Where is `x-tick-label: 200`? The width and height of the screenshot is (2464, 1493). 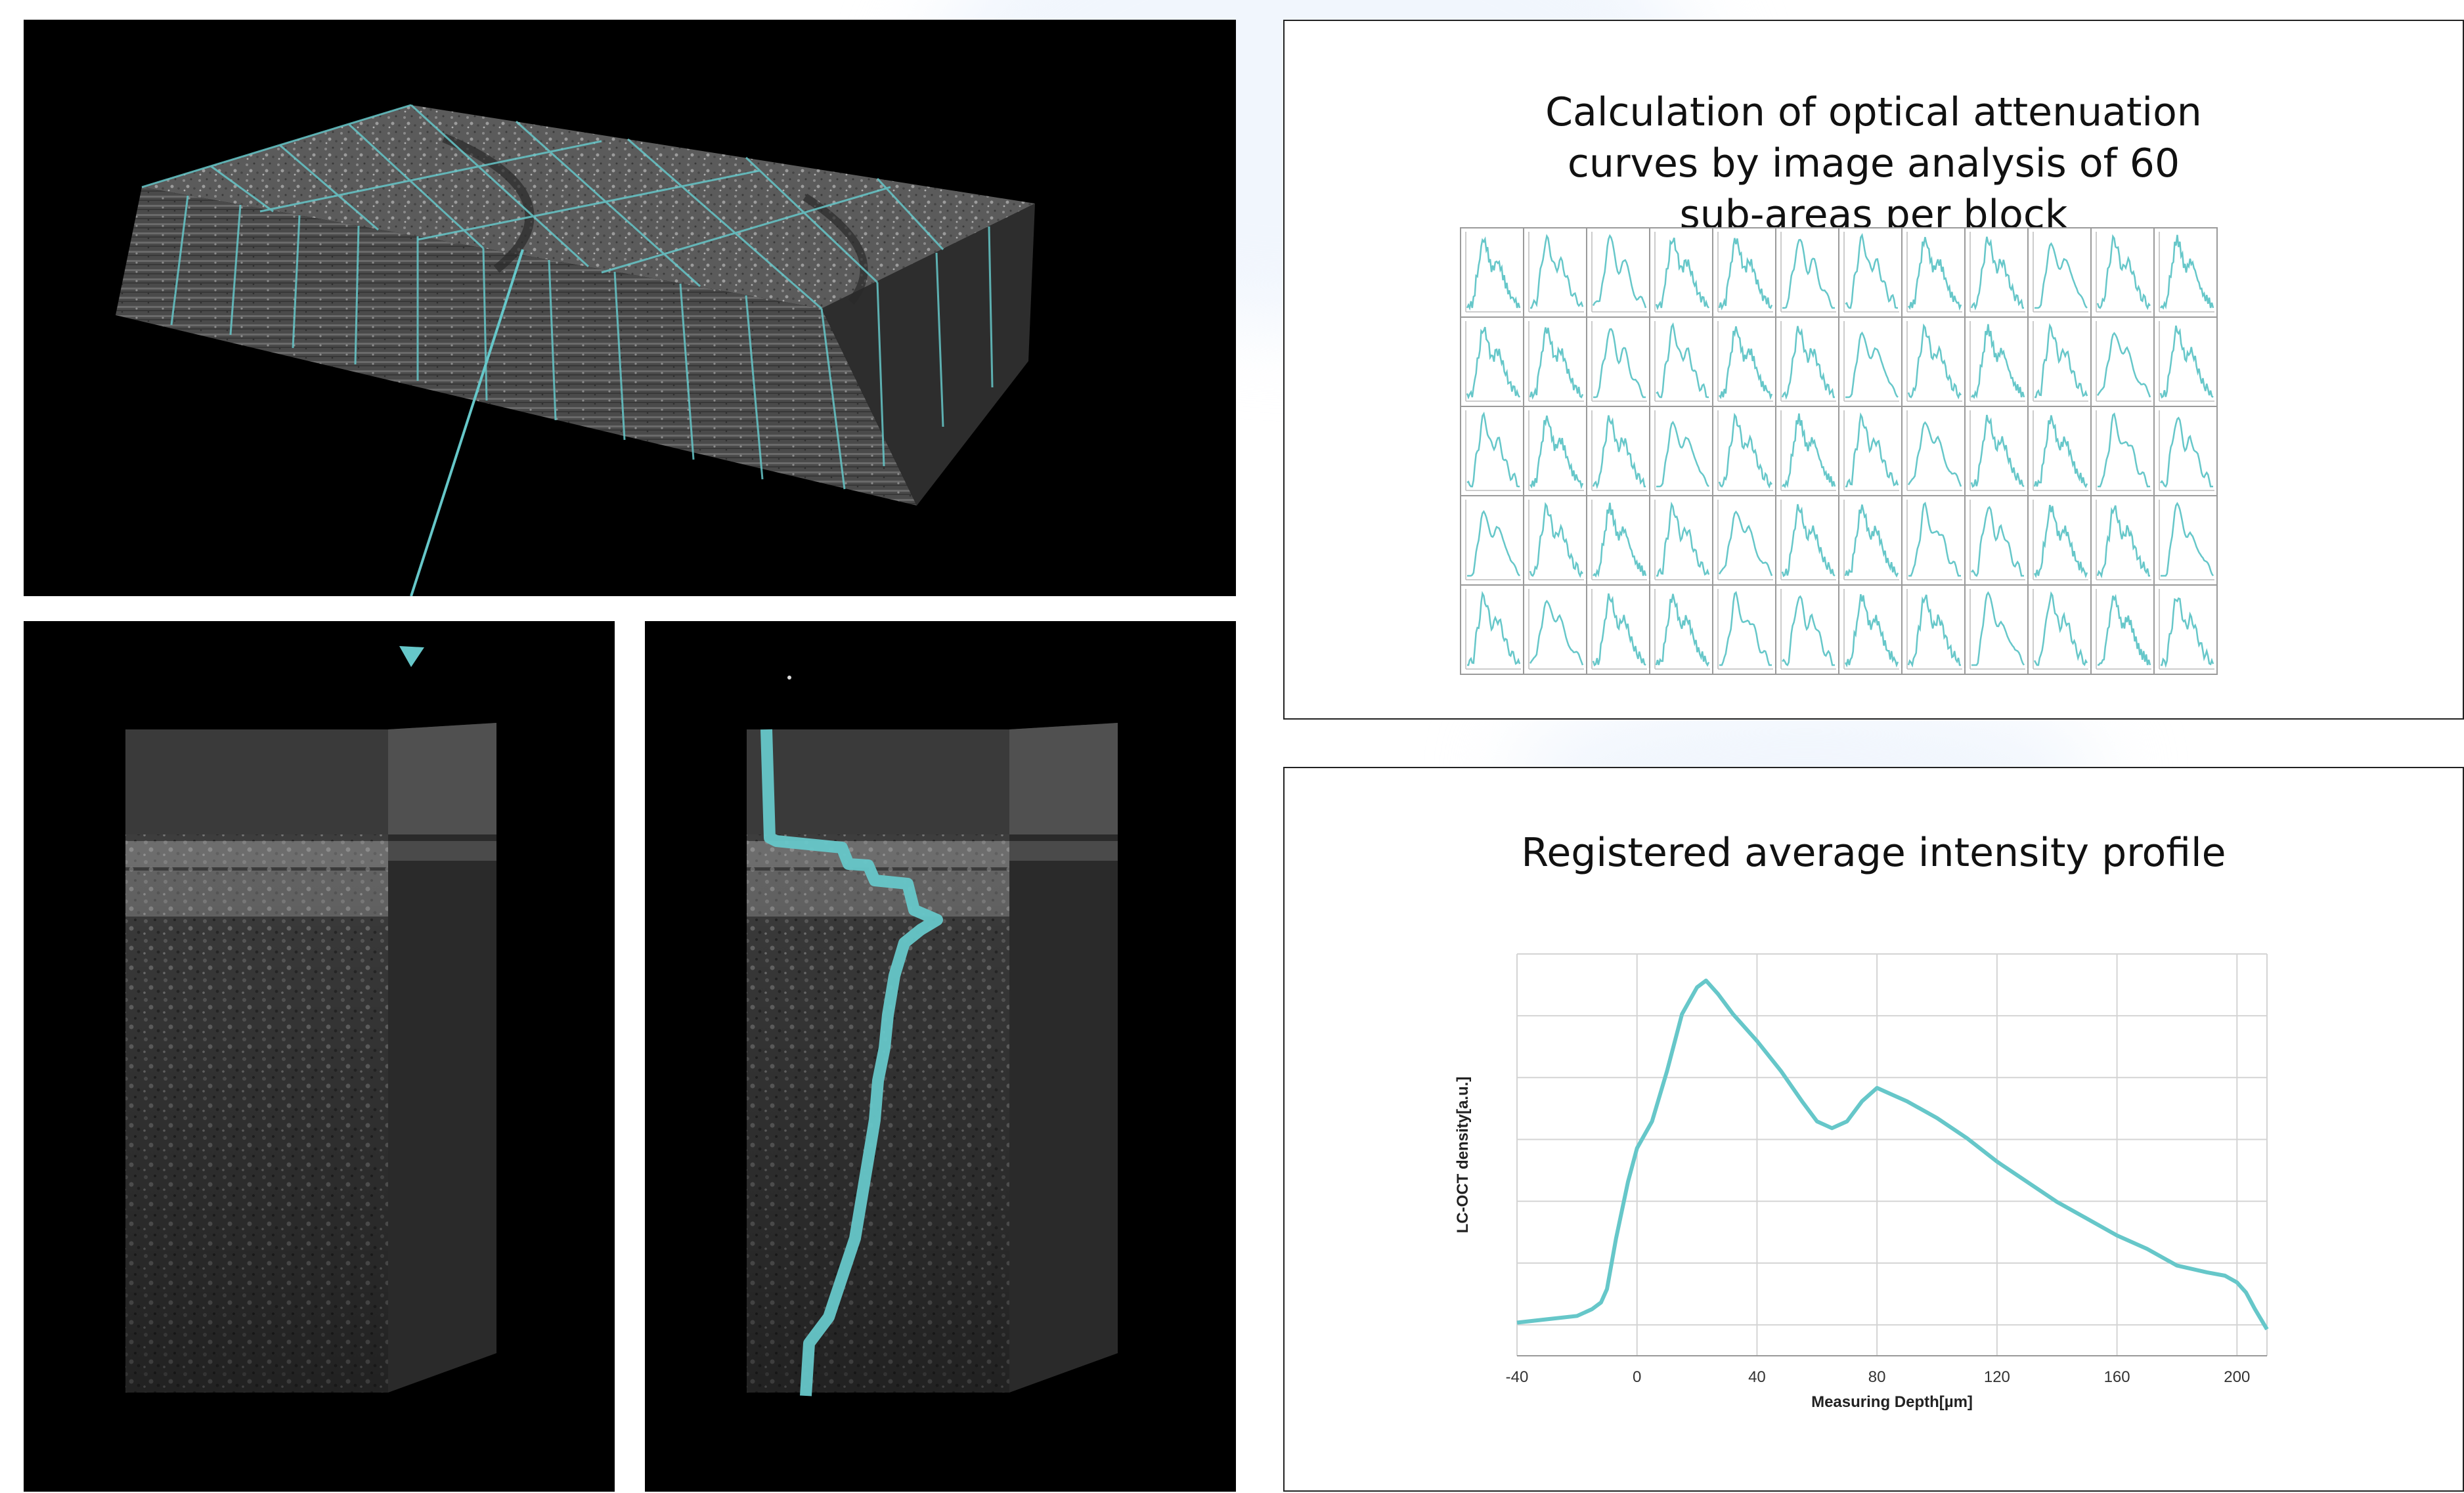
x-tick-label: 200 is located at coordinates (2237, 1377).